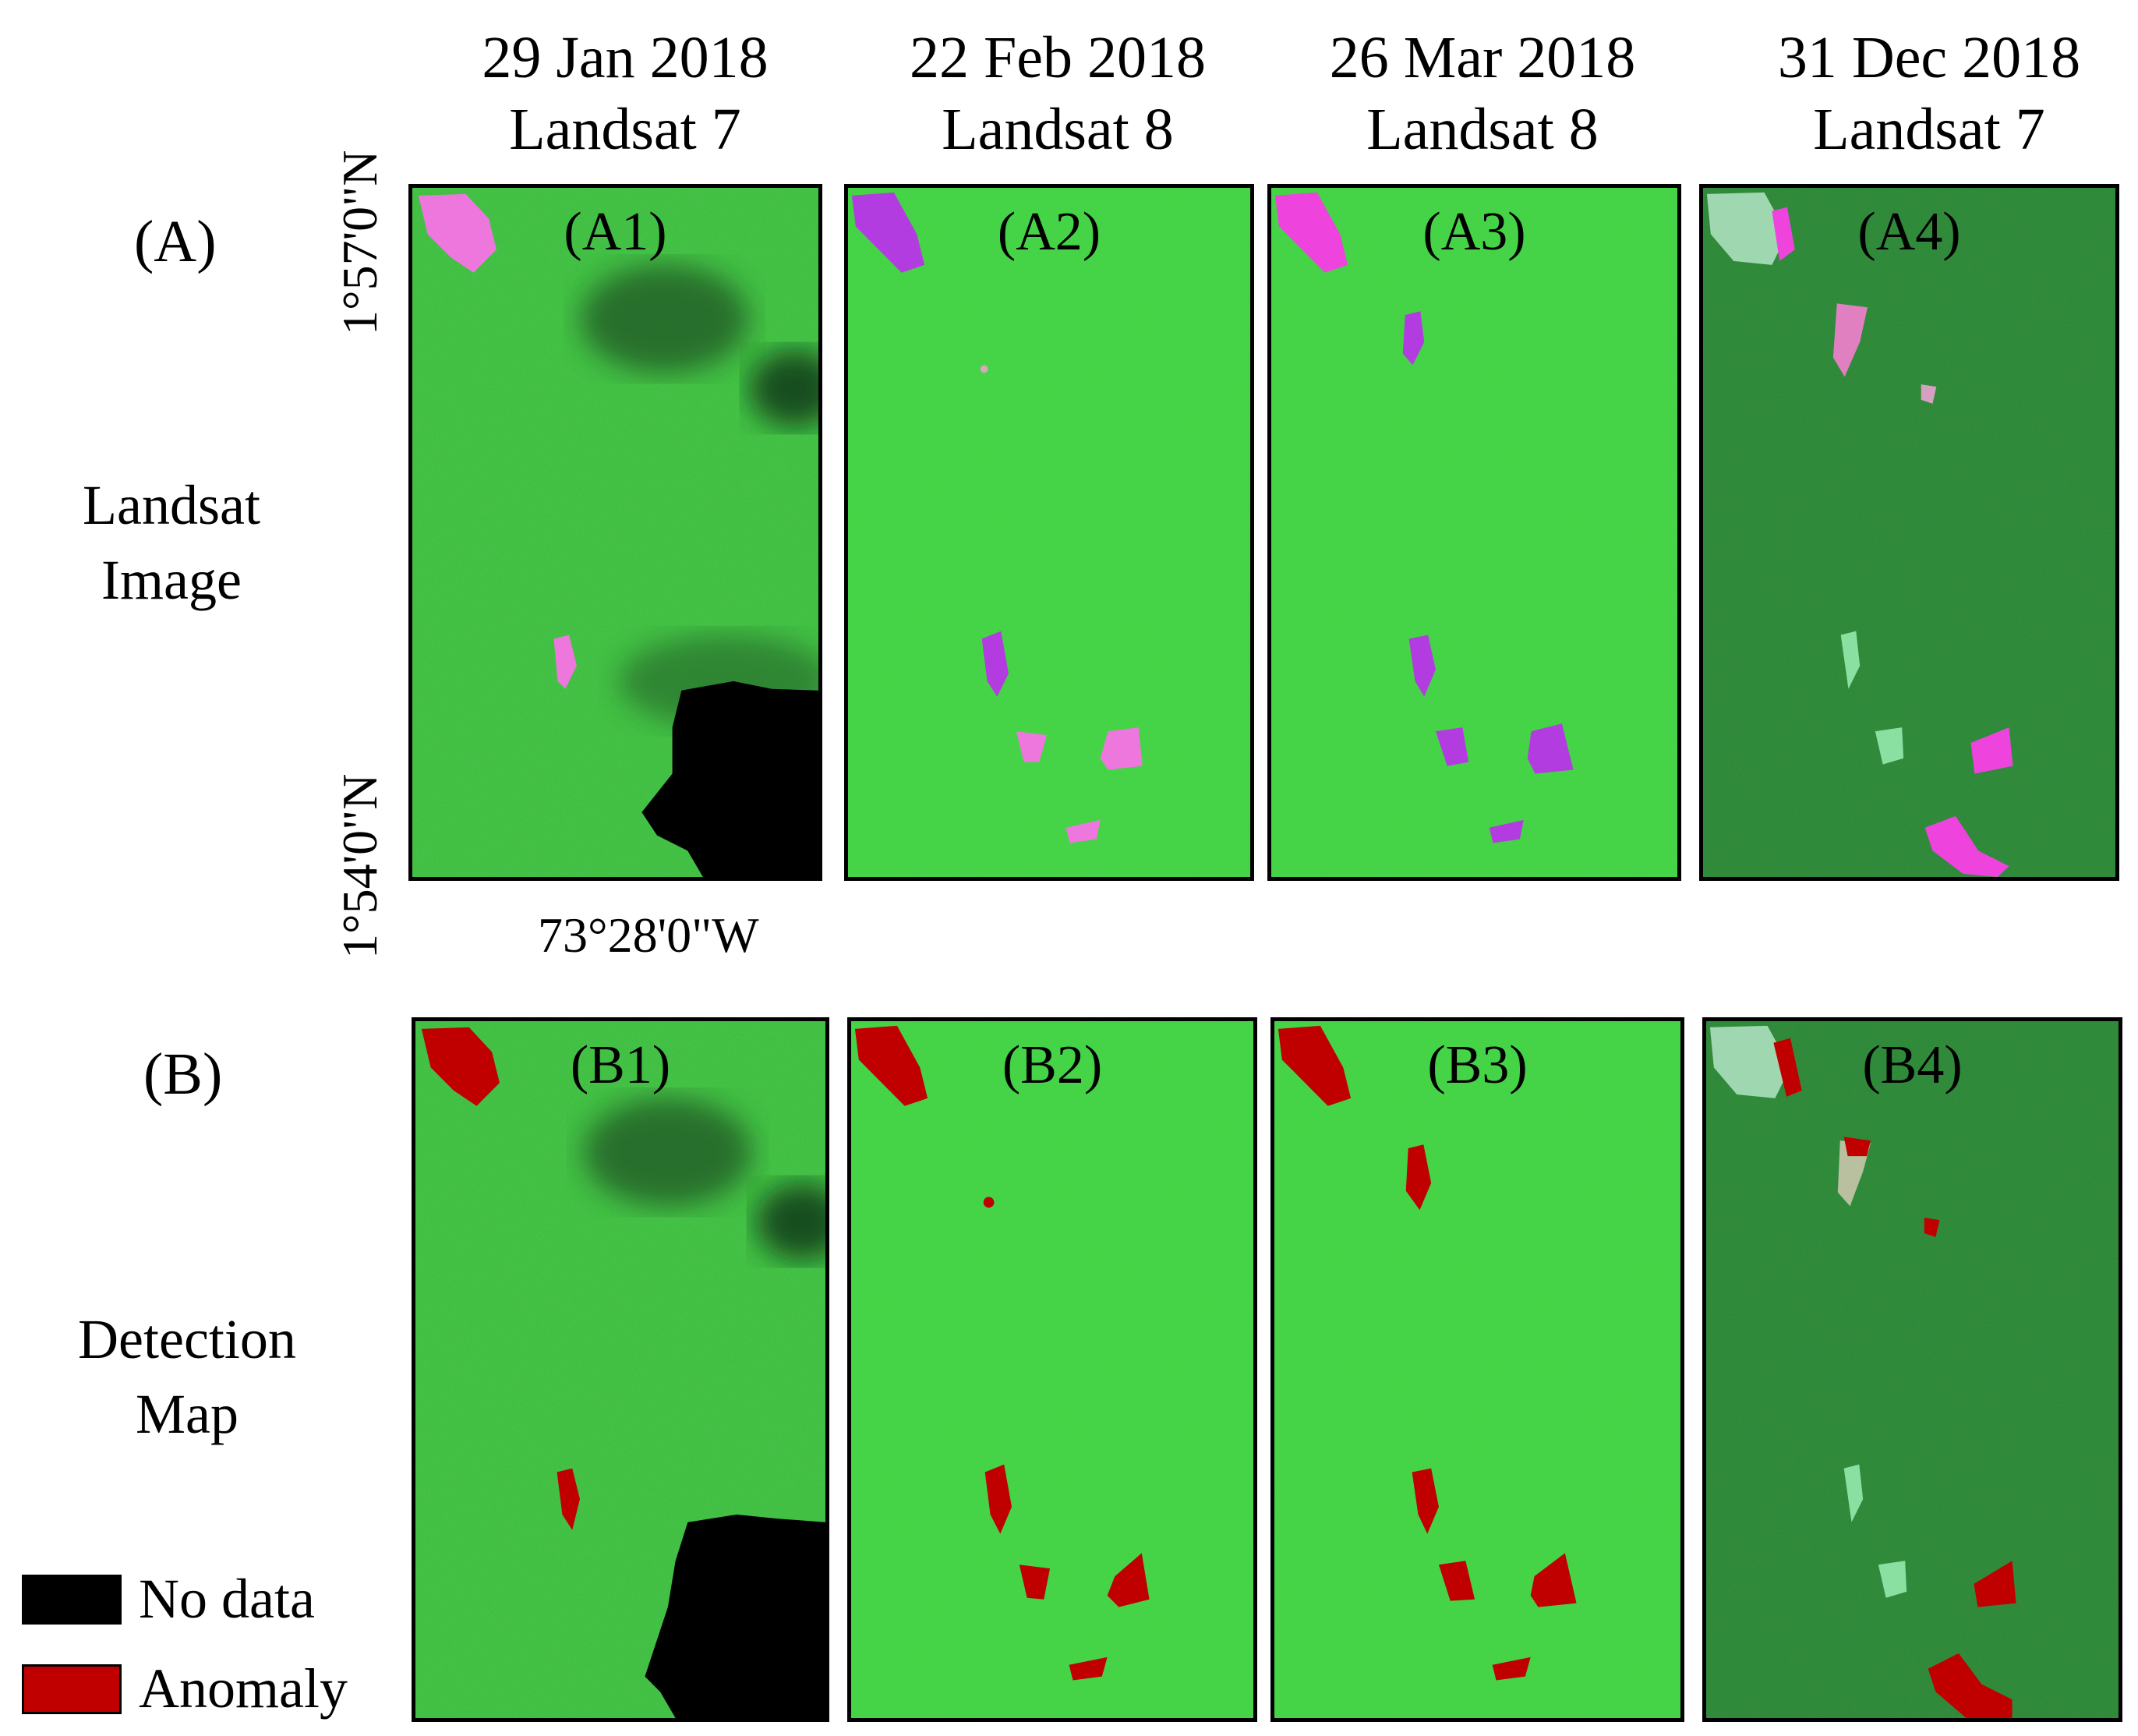 The height and width of the screenshot is (1736, 2138). What do you see at coordinates (1929, 57) in the screenshot?
I see `column-date: 31 Dec 2018` at bounding box center [1929, 57].